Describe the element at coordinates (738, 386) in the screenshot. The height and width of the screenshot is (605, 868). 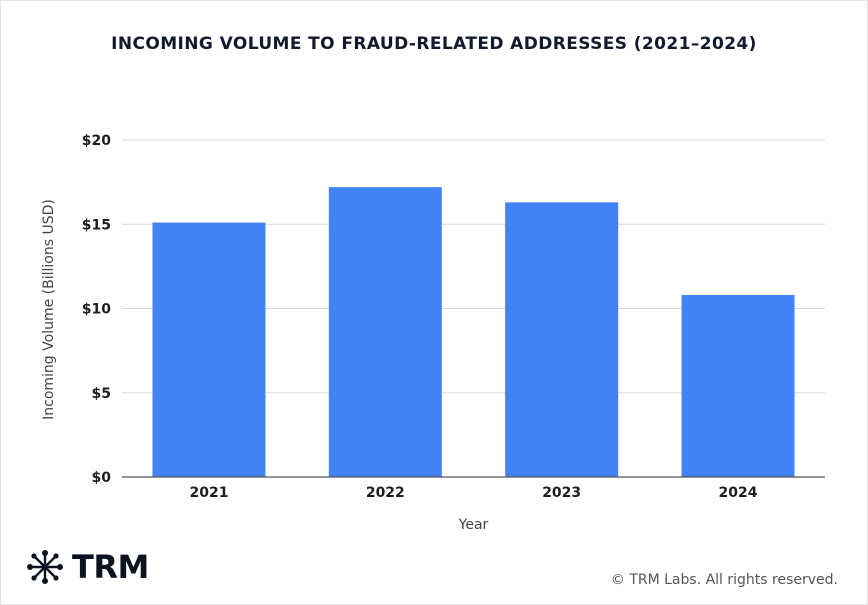
I see `bar-2024` at that location.